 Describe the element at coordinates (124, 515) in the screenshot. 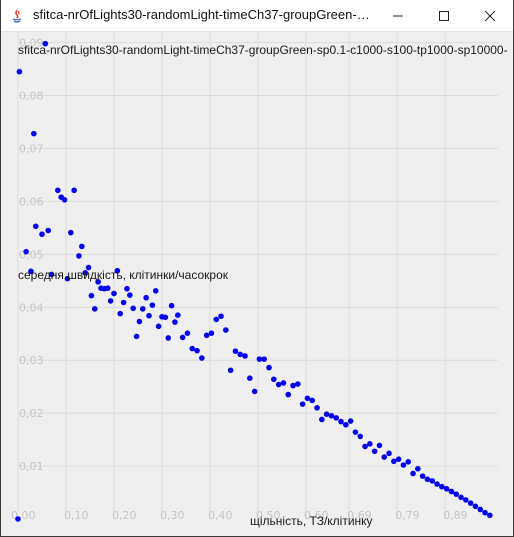

I see `x-tick-label: 0,20` at that location.